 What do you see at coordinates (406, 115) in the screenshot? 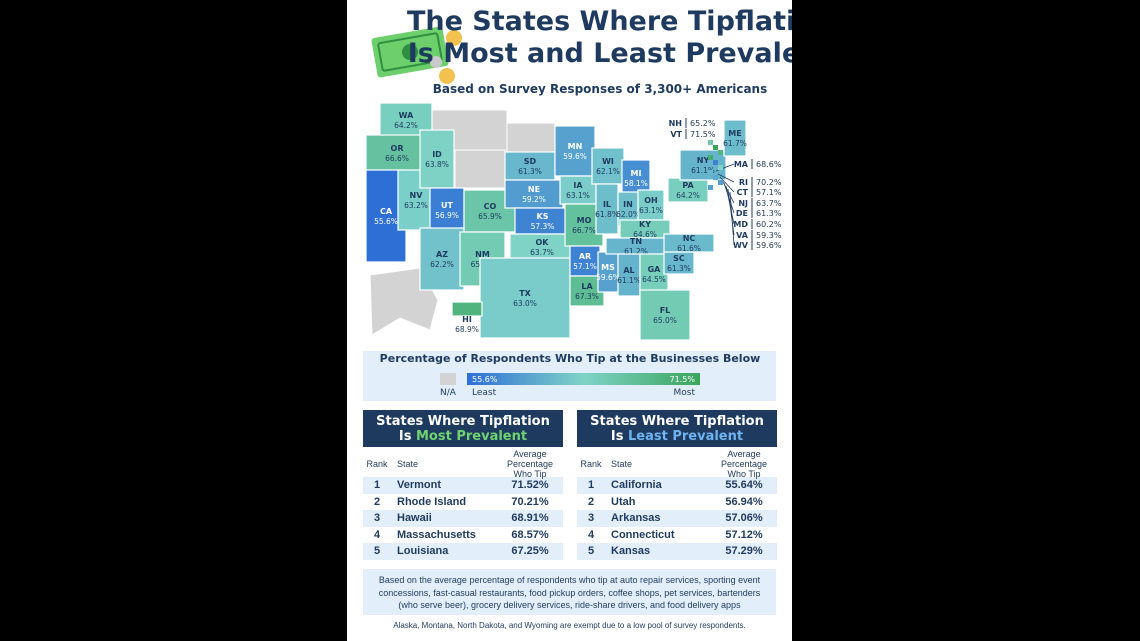
I see `state-abbr: WA` at bounding box center [406, 115].